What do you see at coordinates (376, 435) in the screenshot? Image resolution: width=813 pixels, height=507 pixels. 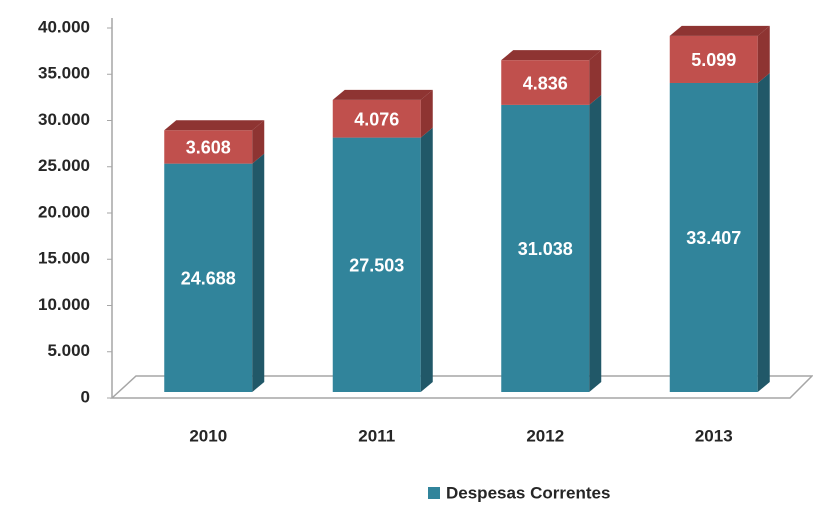 I see `x-tick-label: 2011` at bounding box center [376, 435].